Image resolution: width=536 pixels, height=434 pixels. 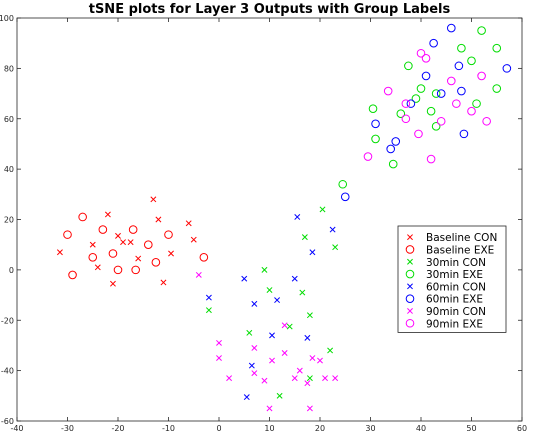 I want to click on x-tick-label: 0, so click(x=218, y=428).